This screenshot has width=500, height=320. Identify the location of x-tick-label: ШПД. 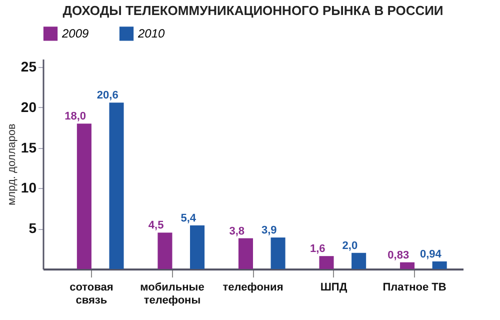
(334, 288).